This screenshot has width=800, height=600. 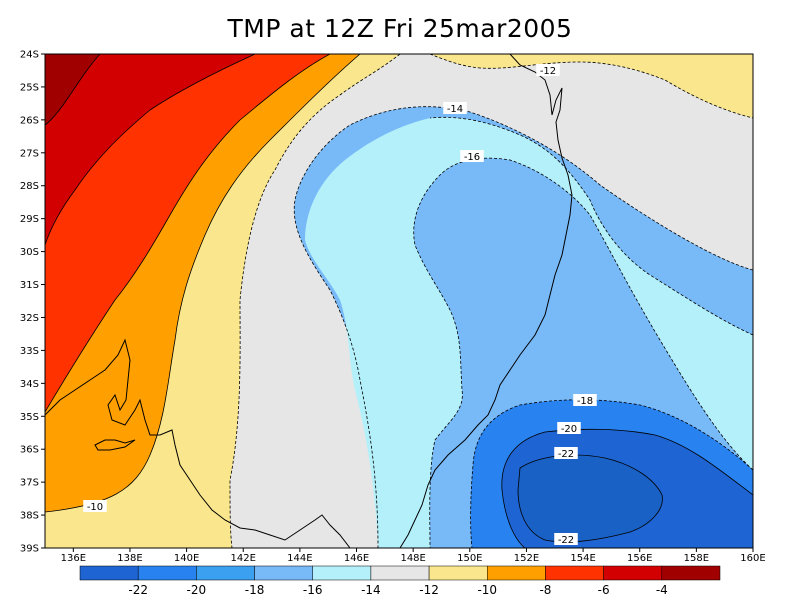 I want to click on colorbar-label: -8, so click(x=545, y=590).